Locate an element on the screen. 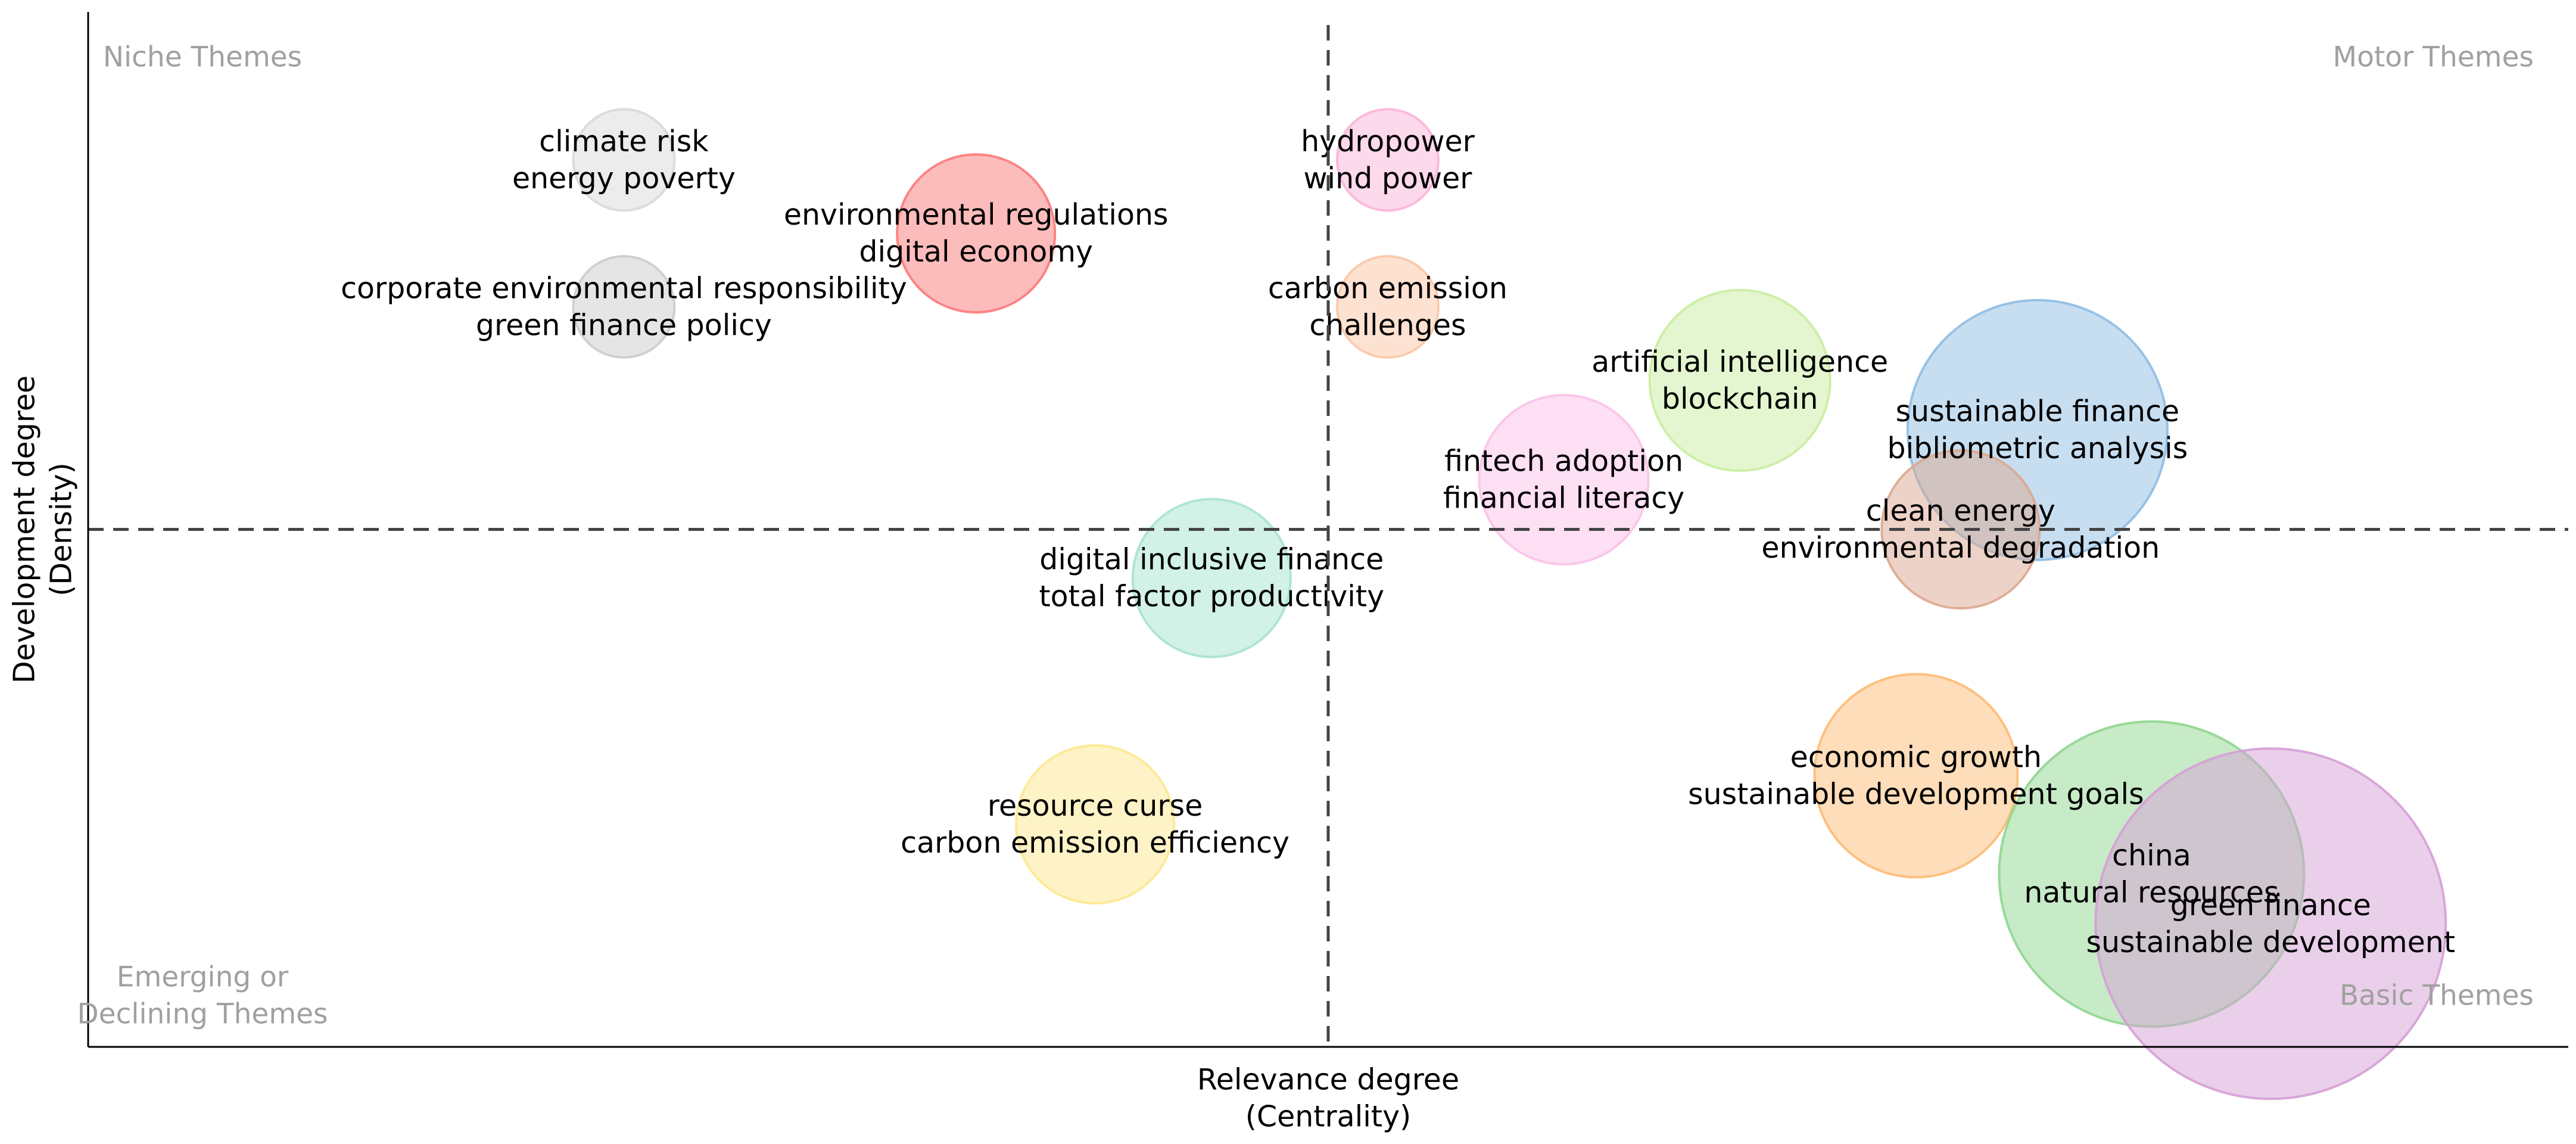 This screenshot has width=2576, height=1144. bubble-label-clean-energy-line: clean energy is located at coordinates (1960, 511).